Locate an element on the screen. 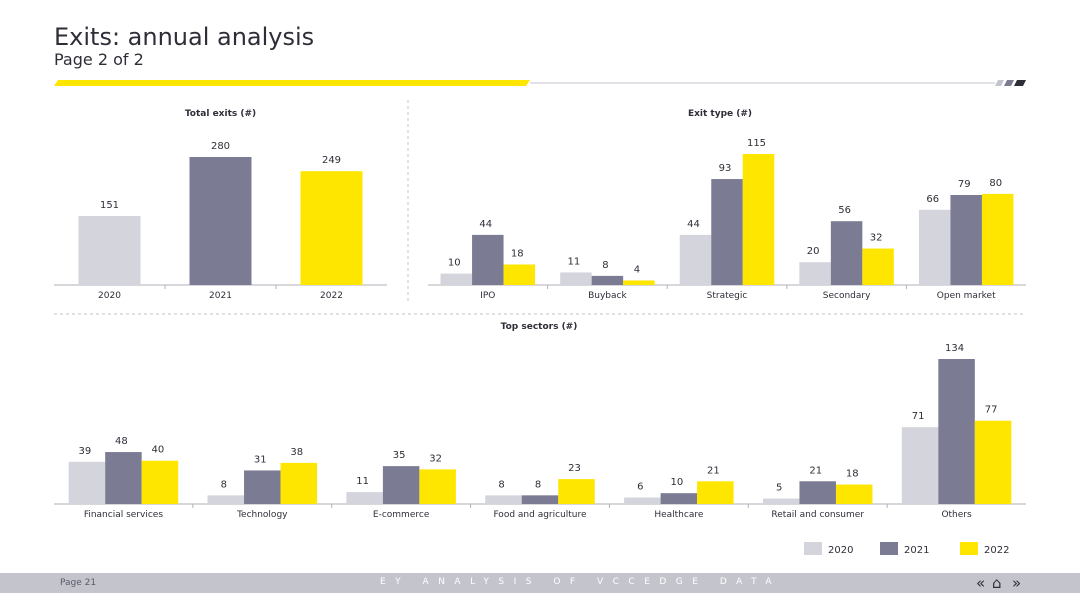 The height and width of the screenshot is (608, 1080). bar-retail-and-consumer-2020 is located at coordinates (781, 501).